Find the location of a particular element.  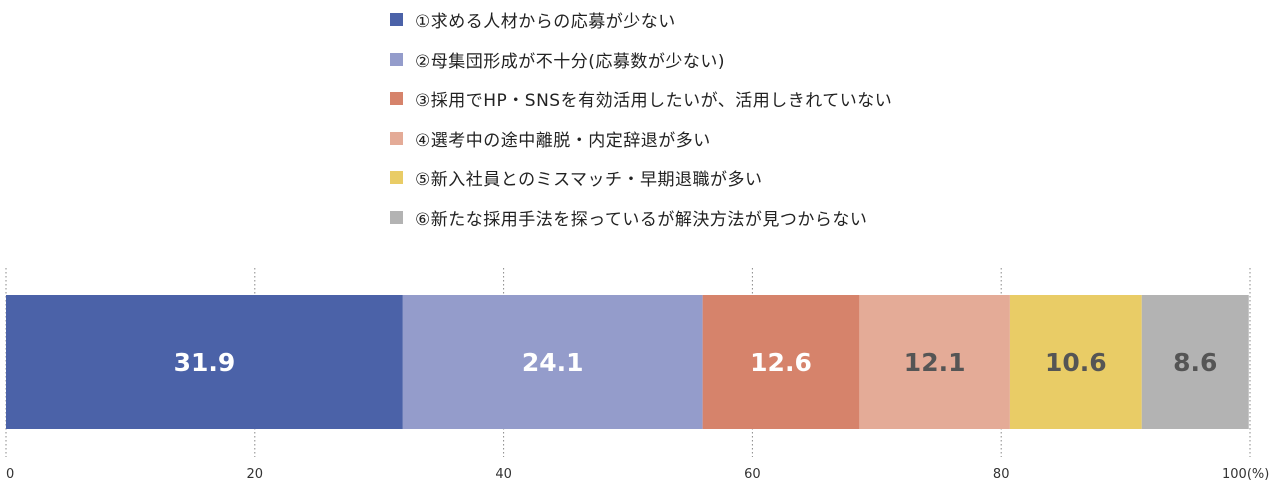

bar-value-label: 12.1 is located at coordinates (935, 362).